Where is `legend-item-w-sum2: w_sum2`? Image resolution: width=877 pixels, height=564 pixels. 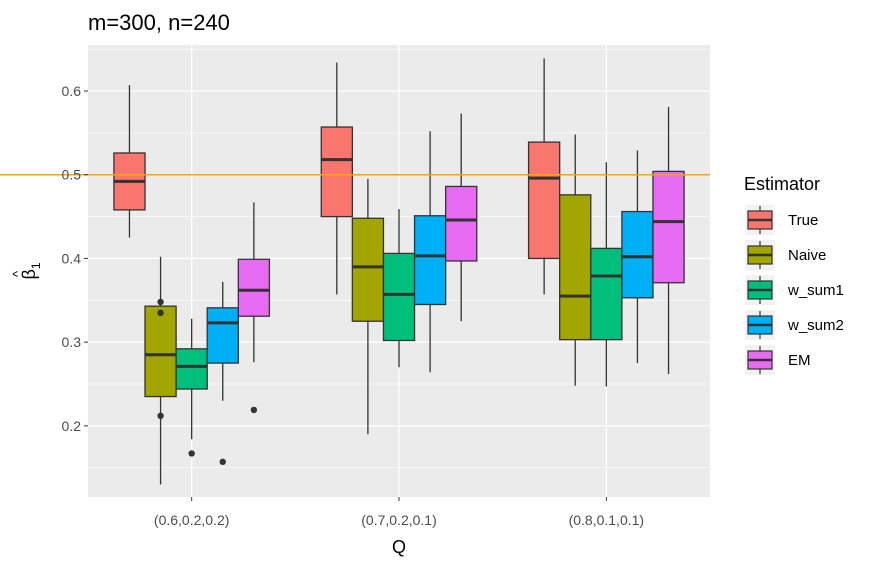
legend-item-w-sum2: w_sum2 is located at coordinates (794, 325).